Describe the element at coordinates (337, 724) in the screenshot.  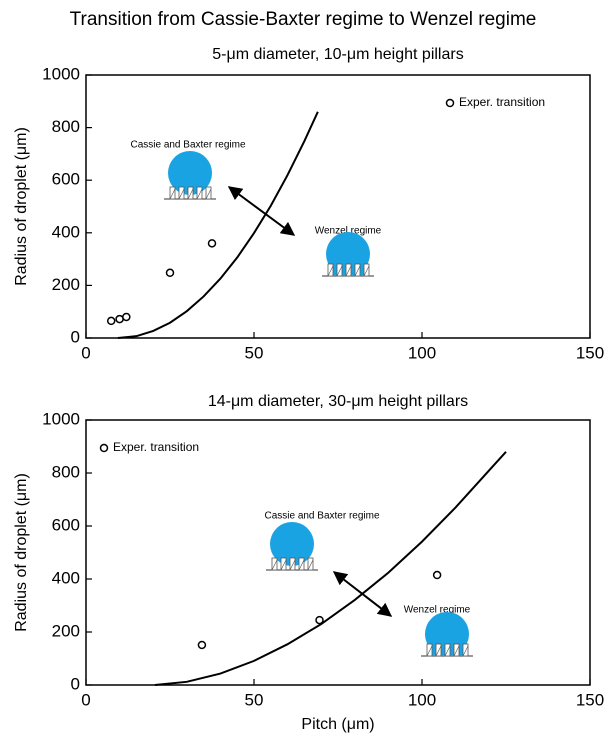
I see `x-axis-label: Pitch (μm)` at that location.